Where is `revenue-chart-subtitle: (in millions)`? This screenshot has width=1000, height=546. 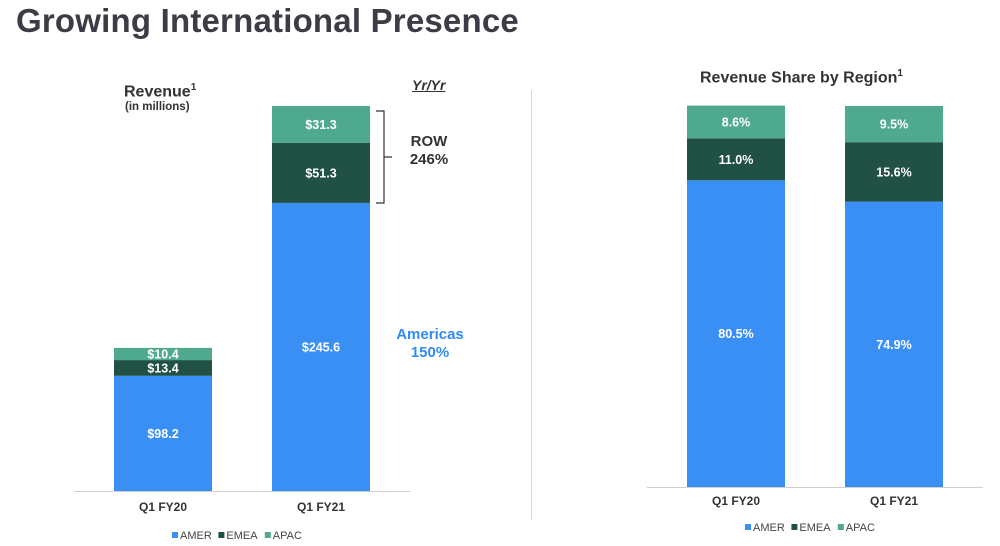 revenue-chart-subtitle: (in millions) is located at coordinates (157, 107).